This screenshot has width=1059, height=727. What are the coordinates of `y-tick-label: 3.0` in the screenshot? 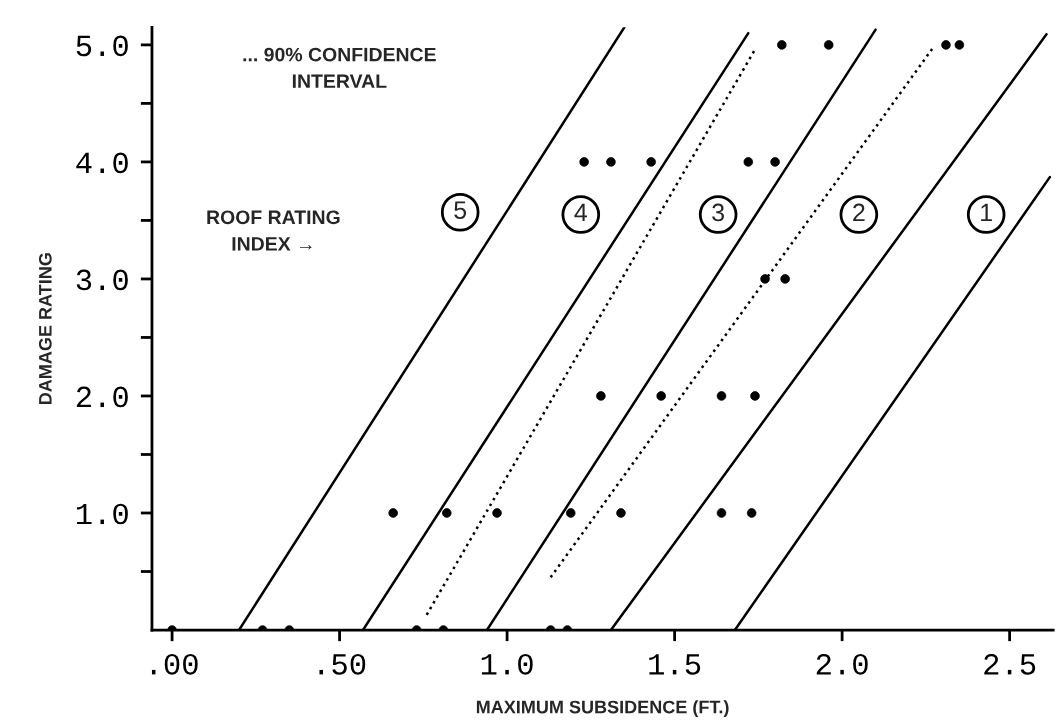 It's located at (102, 280).